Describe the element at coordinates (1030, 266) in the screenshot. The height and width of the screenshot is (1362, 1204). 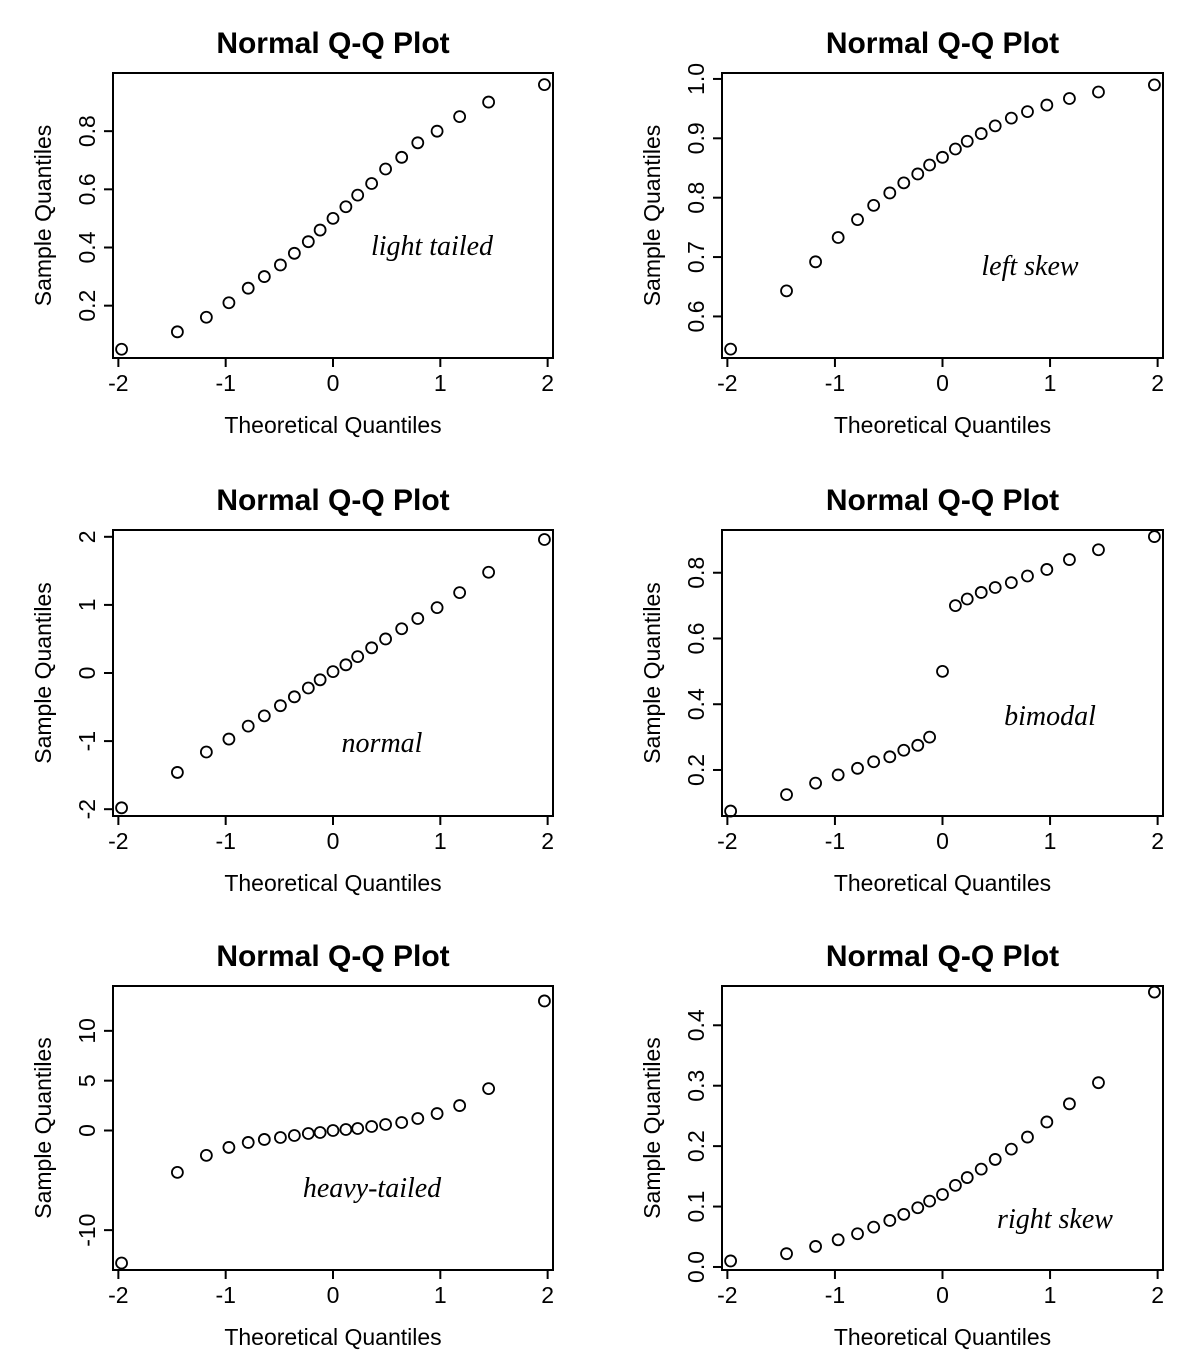
I see `distribution-annotation: left skew` at that location.